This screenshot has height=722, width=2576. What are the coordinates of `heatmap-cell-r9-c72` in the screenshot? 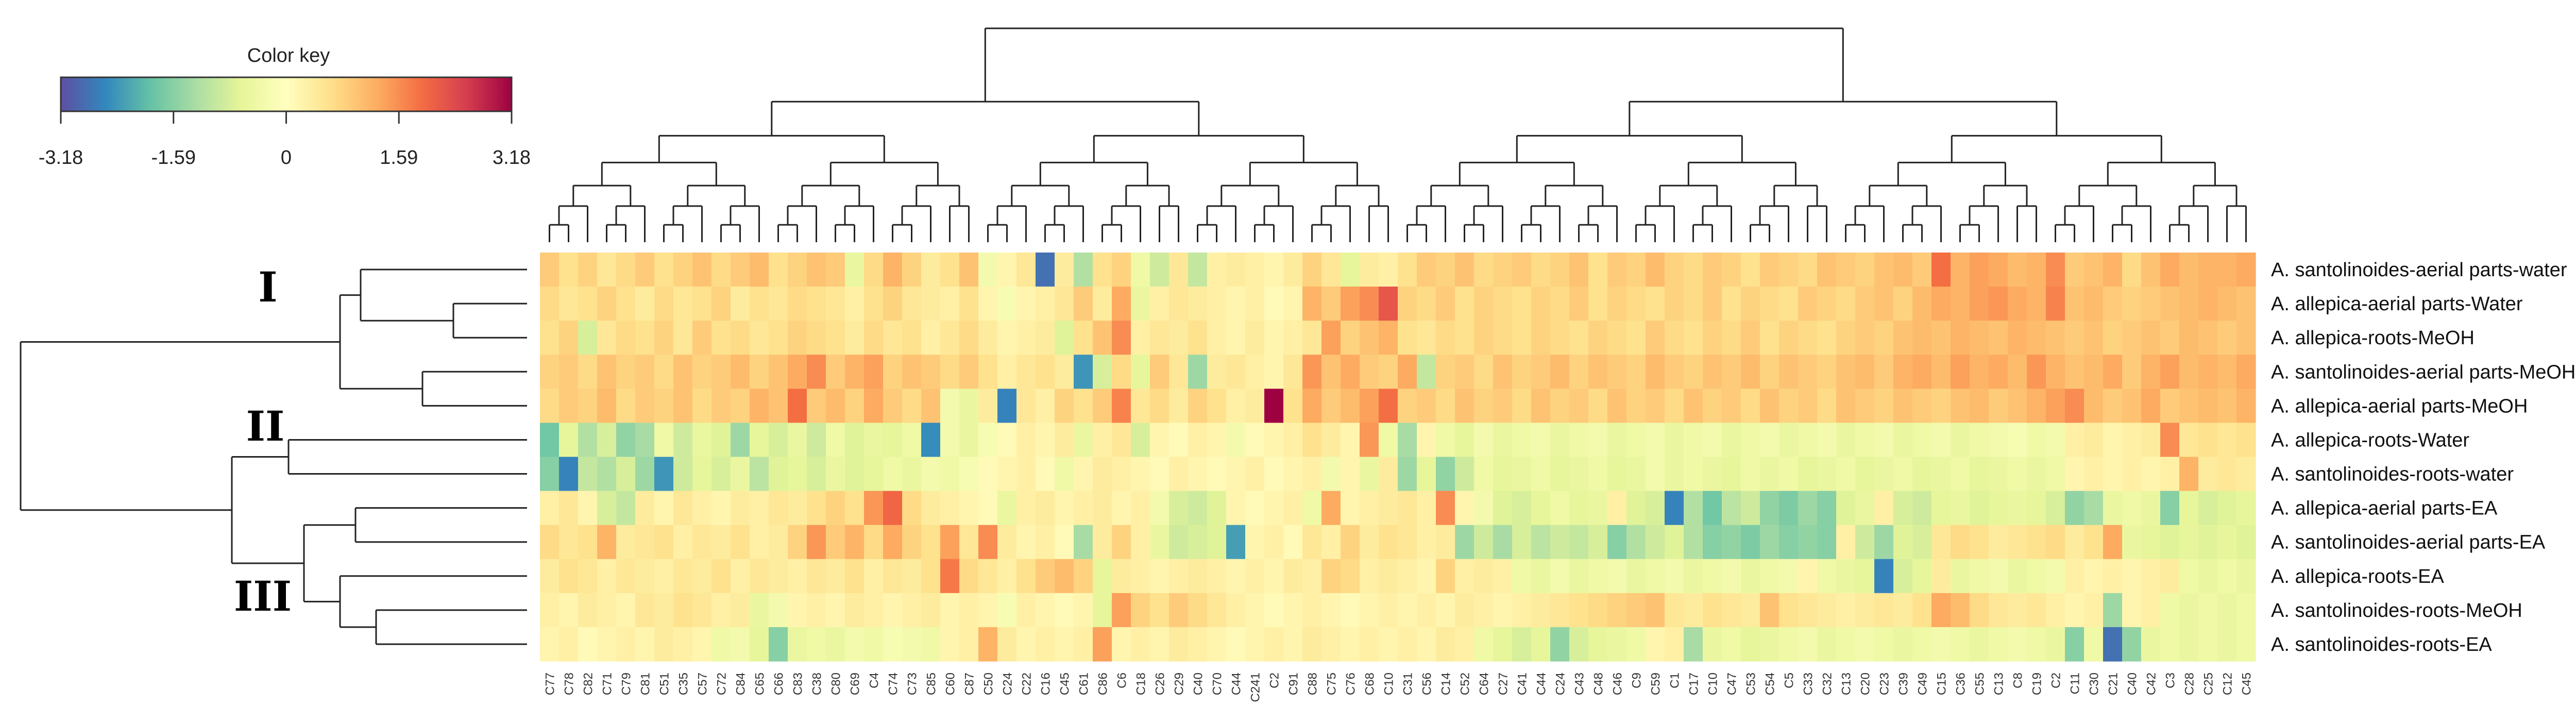 It's located at (1922, 576).